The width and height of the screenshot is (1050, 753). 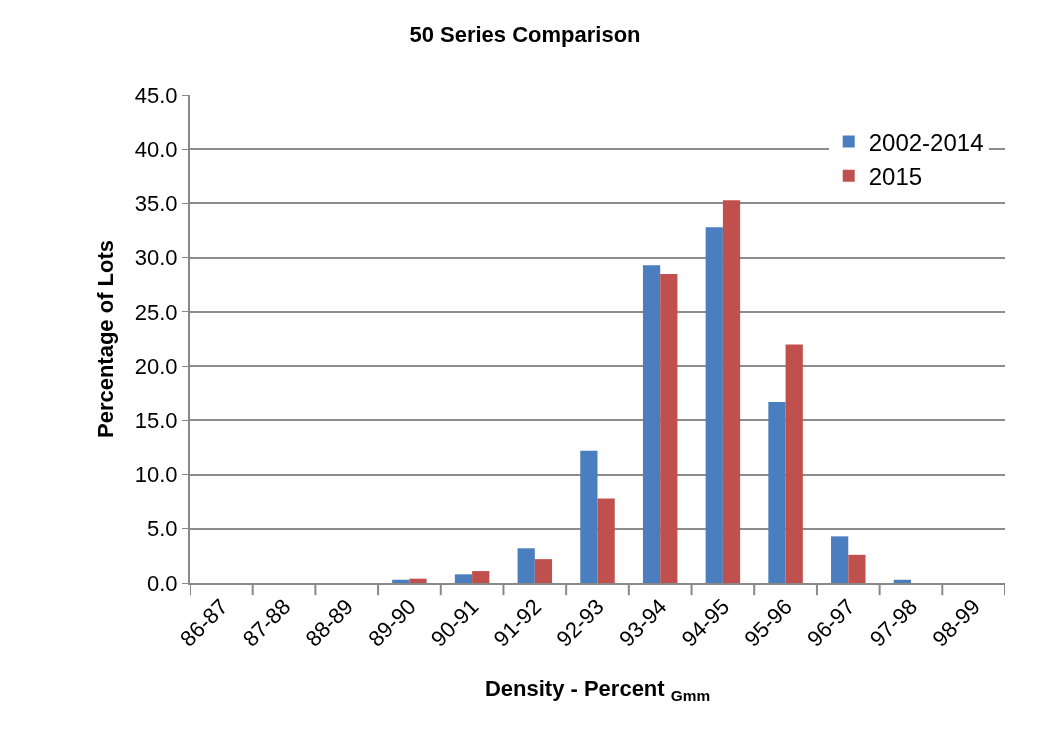 What do you see at coordinates (156, 421) in the screenshot?
I see `y-tick-label: 15.0` at bounding box center [156, 421].